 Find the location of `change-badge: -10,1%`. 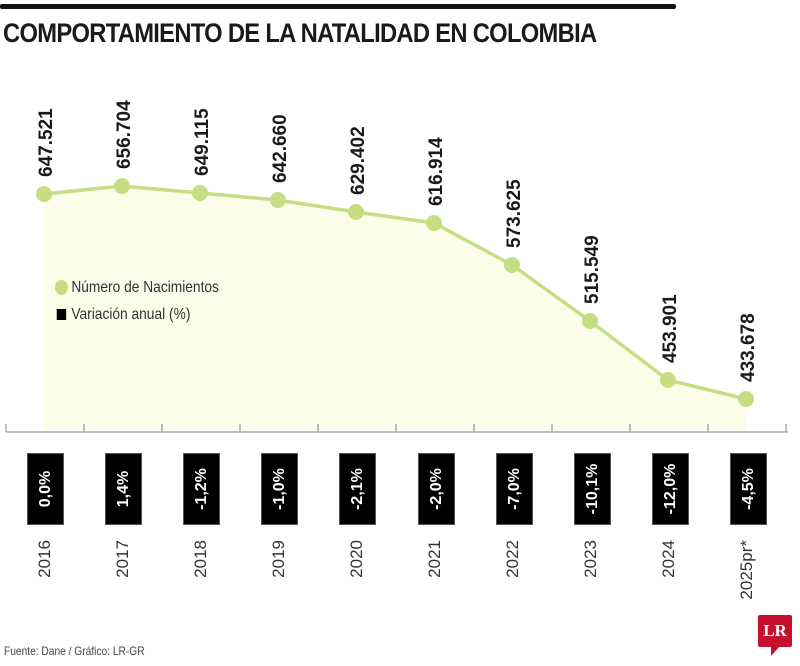

change-badge: -10,1% is located at coordinates (592, 489).